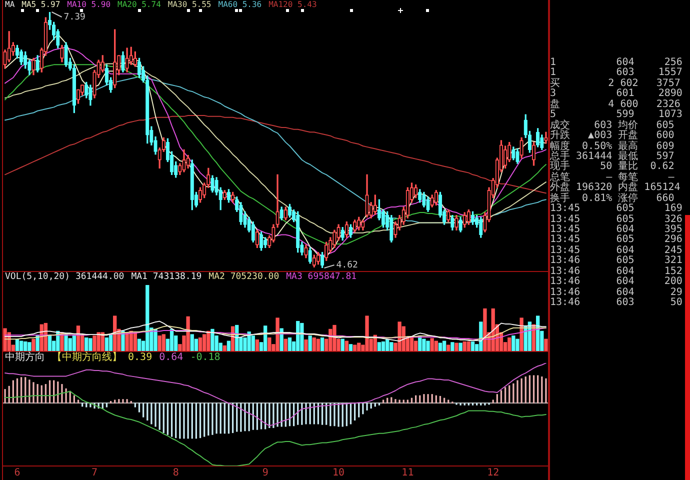 Image resolution: width=690 pixels, height=480 pixels. Describe the element at coordinates (616, 271) in the screenshot. I see `text: 13:46 604 152` at that location.